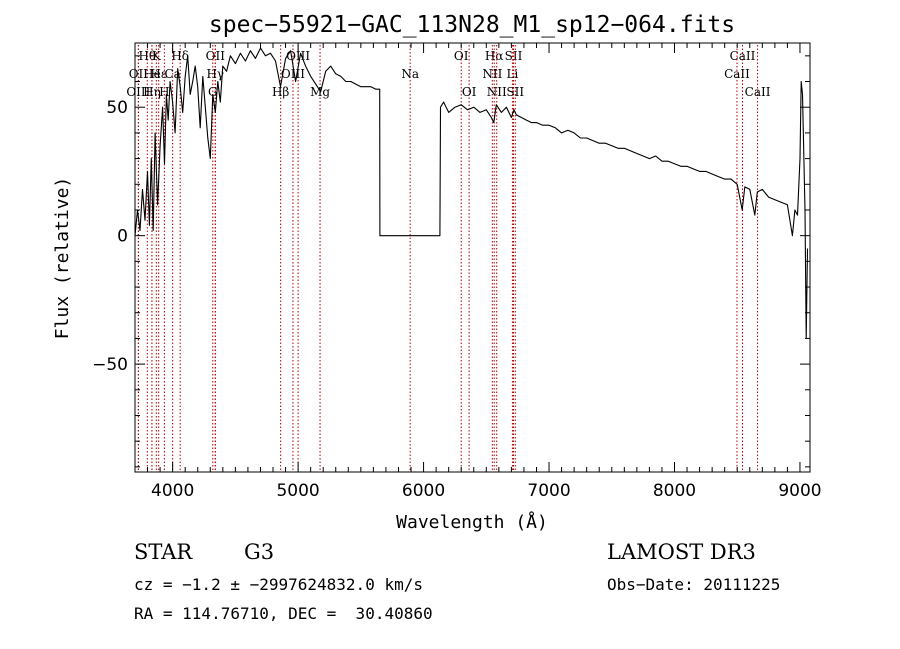 The width and height of the screenshot is (900, 649). Describe the element at coordinates (117, 108) in the screenshot. I see `y-tick-label: 50` at that location.